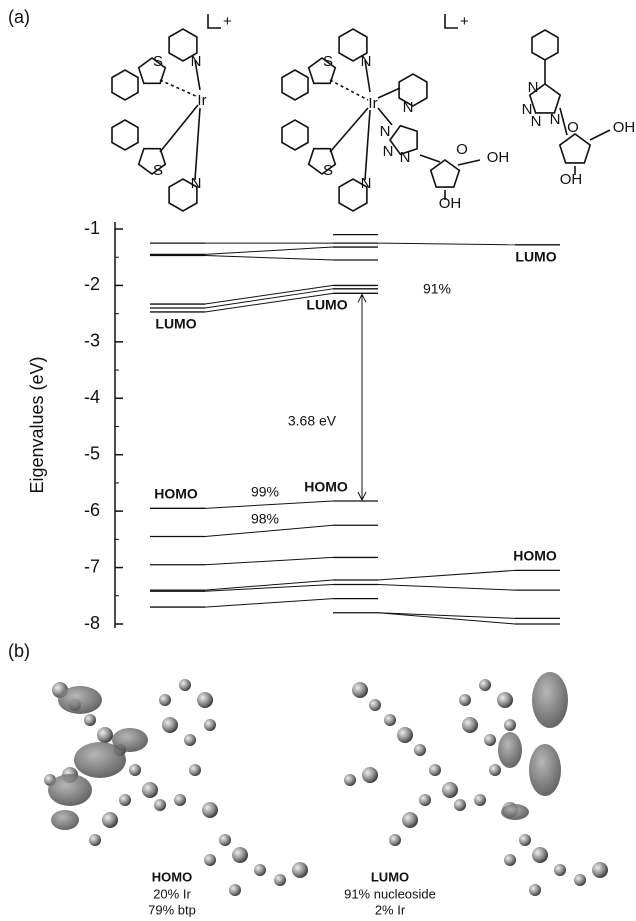  I want to click on orbital-name: HOMO, so click(172, 876).